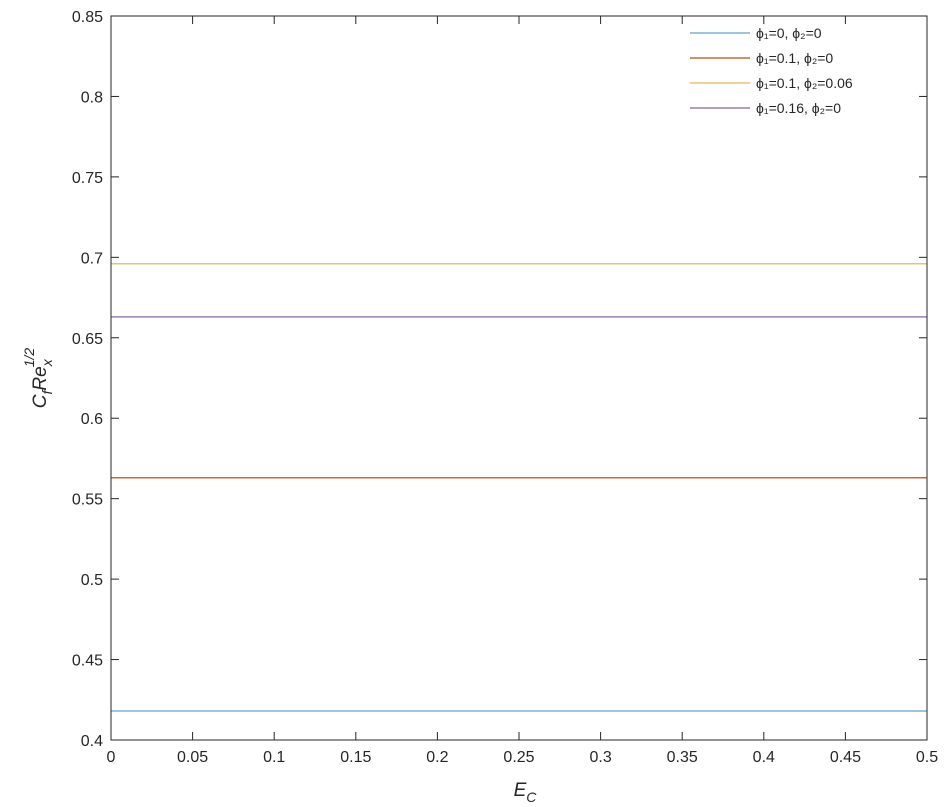  Describe the element at coordinates (355, 757) in the screenshot. I see `x-tick-label: 0.15` at that location.